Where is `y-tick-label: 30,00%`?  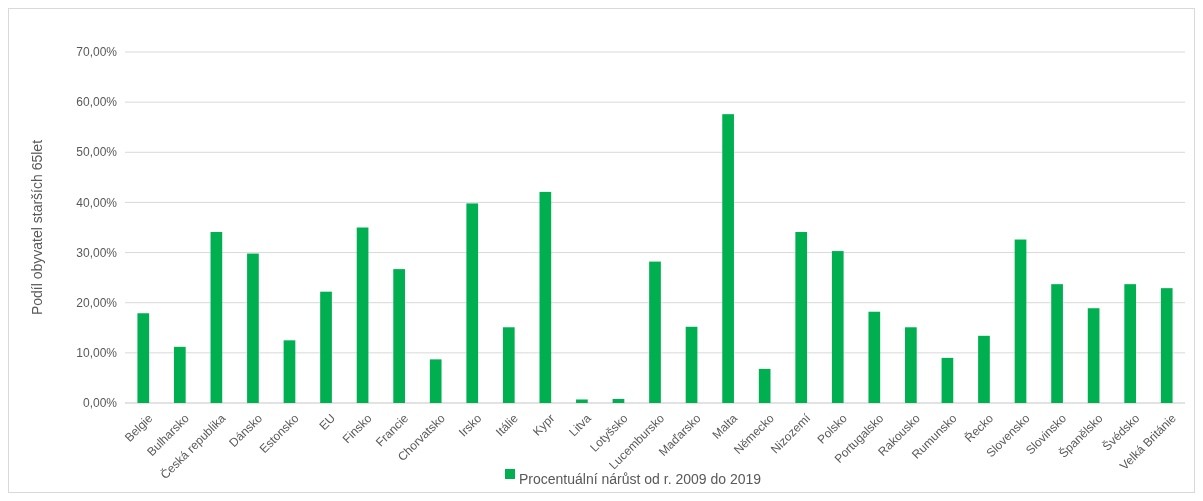
y-tick-label: 30,00% is located at coordinates (97, 252).